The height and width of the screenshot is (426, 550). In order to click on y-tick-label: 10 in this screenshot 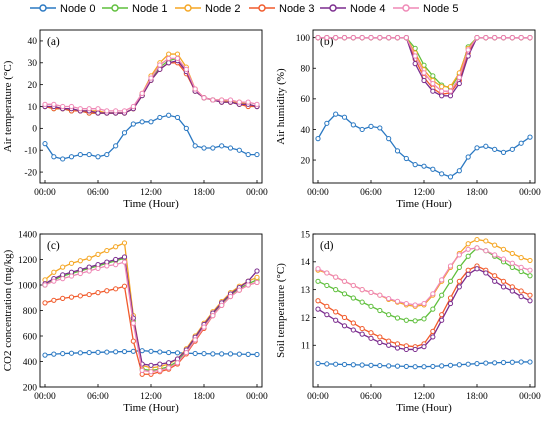, I will do `click(33, 108)`.